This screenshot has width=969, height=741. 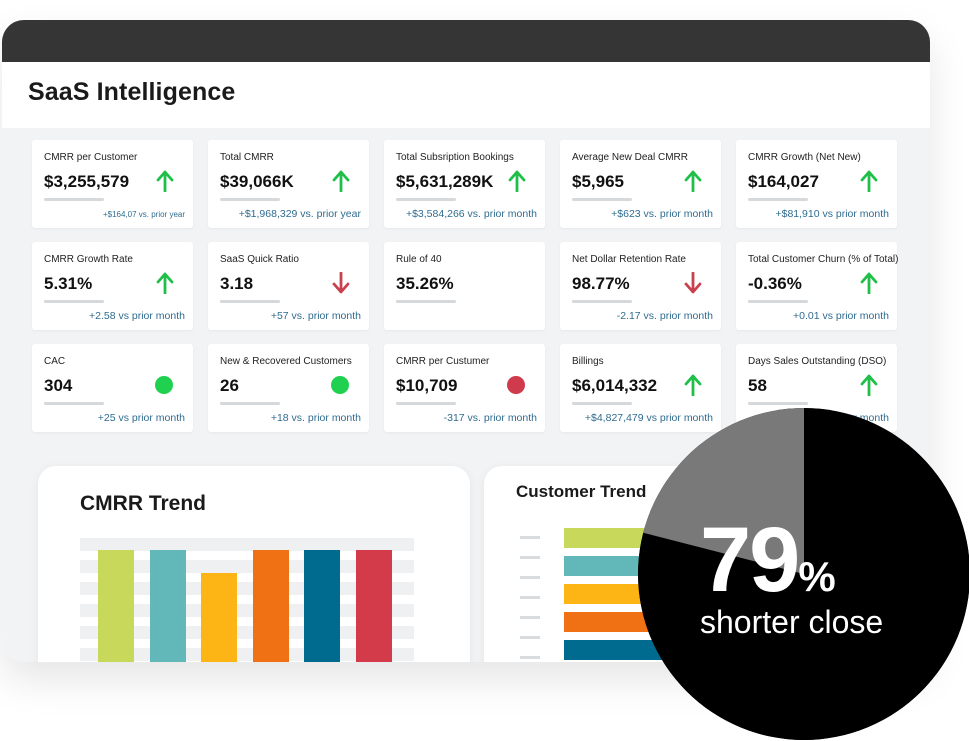 I want to click on kpi-value: $5,631,289K, so click(x=445, y=181).